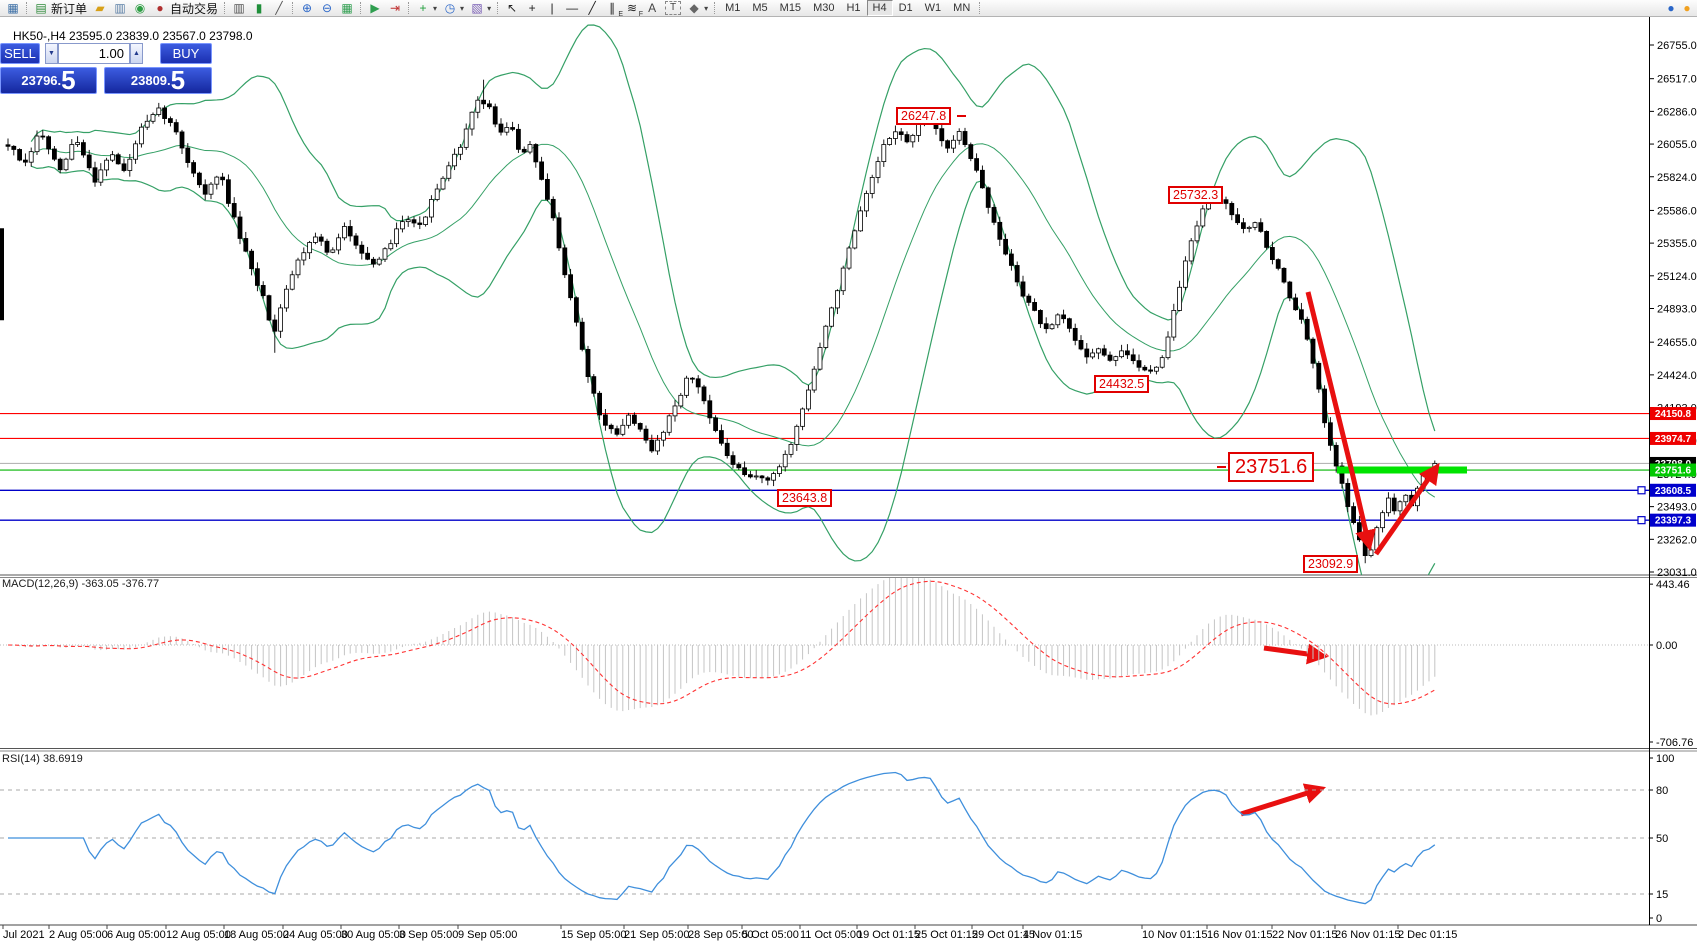  What do you see at coordinates (136, 935) in the screenshot?
I see `svg-text: 6 Aug 05:00` at bounding box center [136, 935].